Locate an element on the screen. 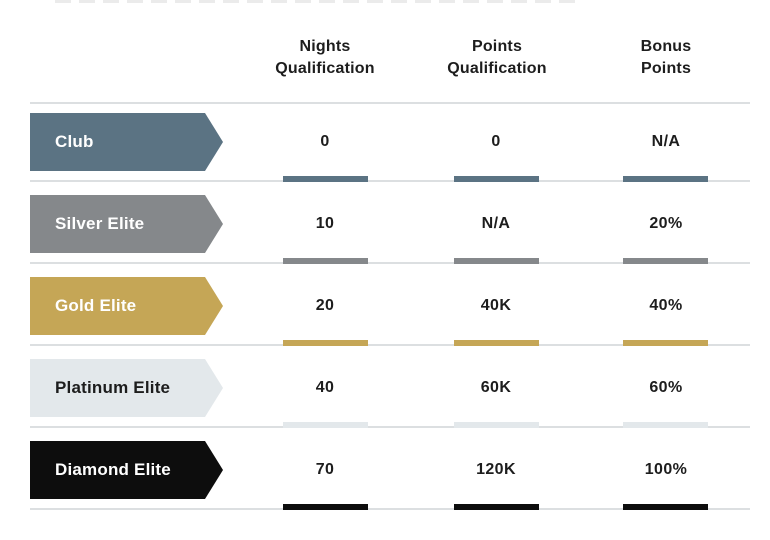 The height and width of the screenshot is (540, 770). column-header-nights: Nights Qualification is located at coordinates (325, 57).